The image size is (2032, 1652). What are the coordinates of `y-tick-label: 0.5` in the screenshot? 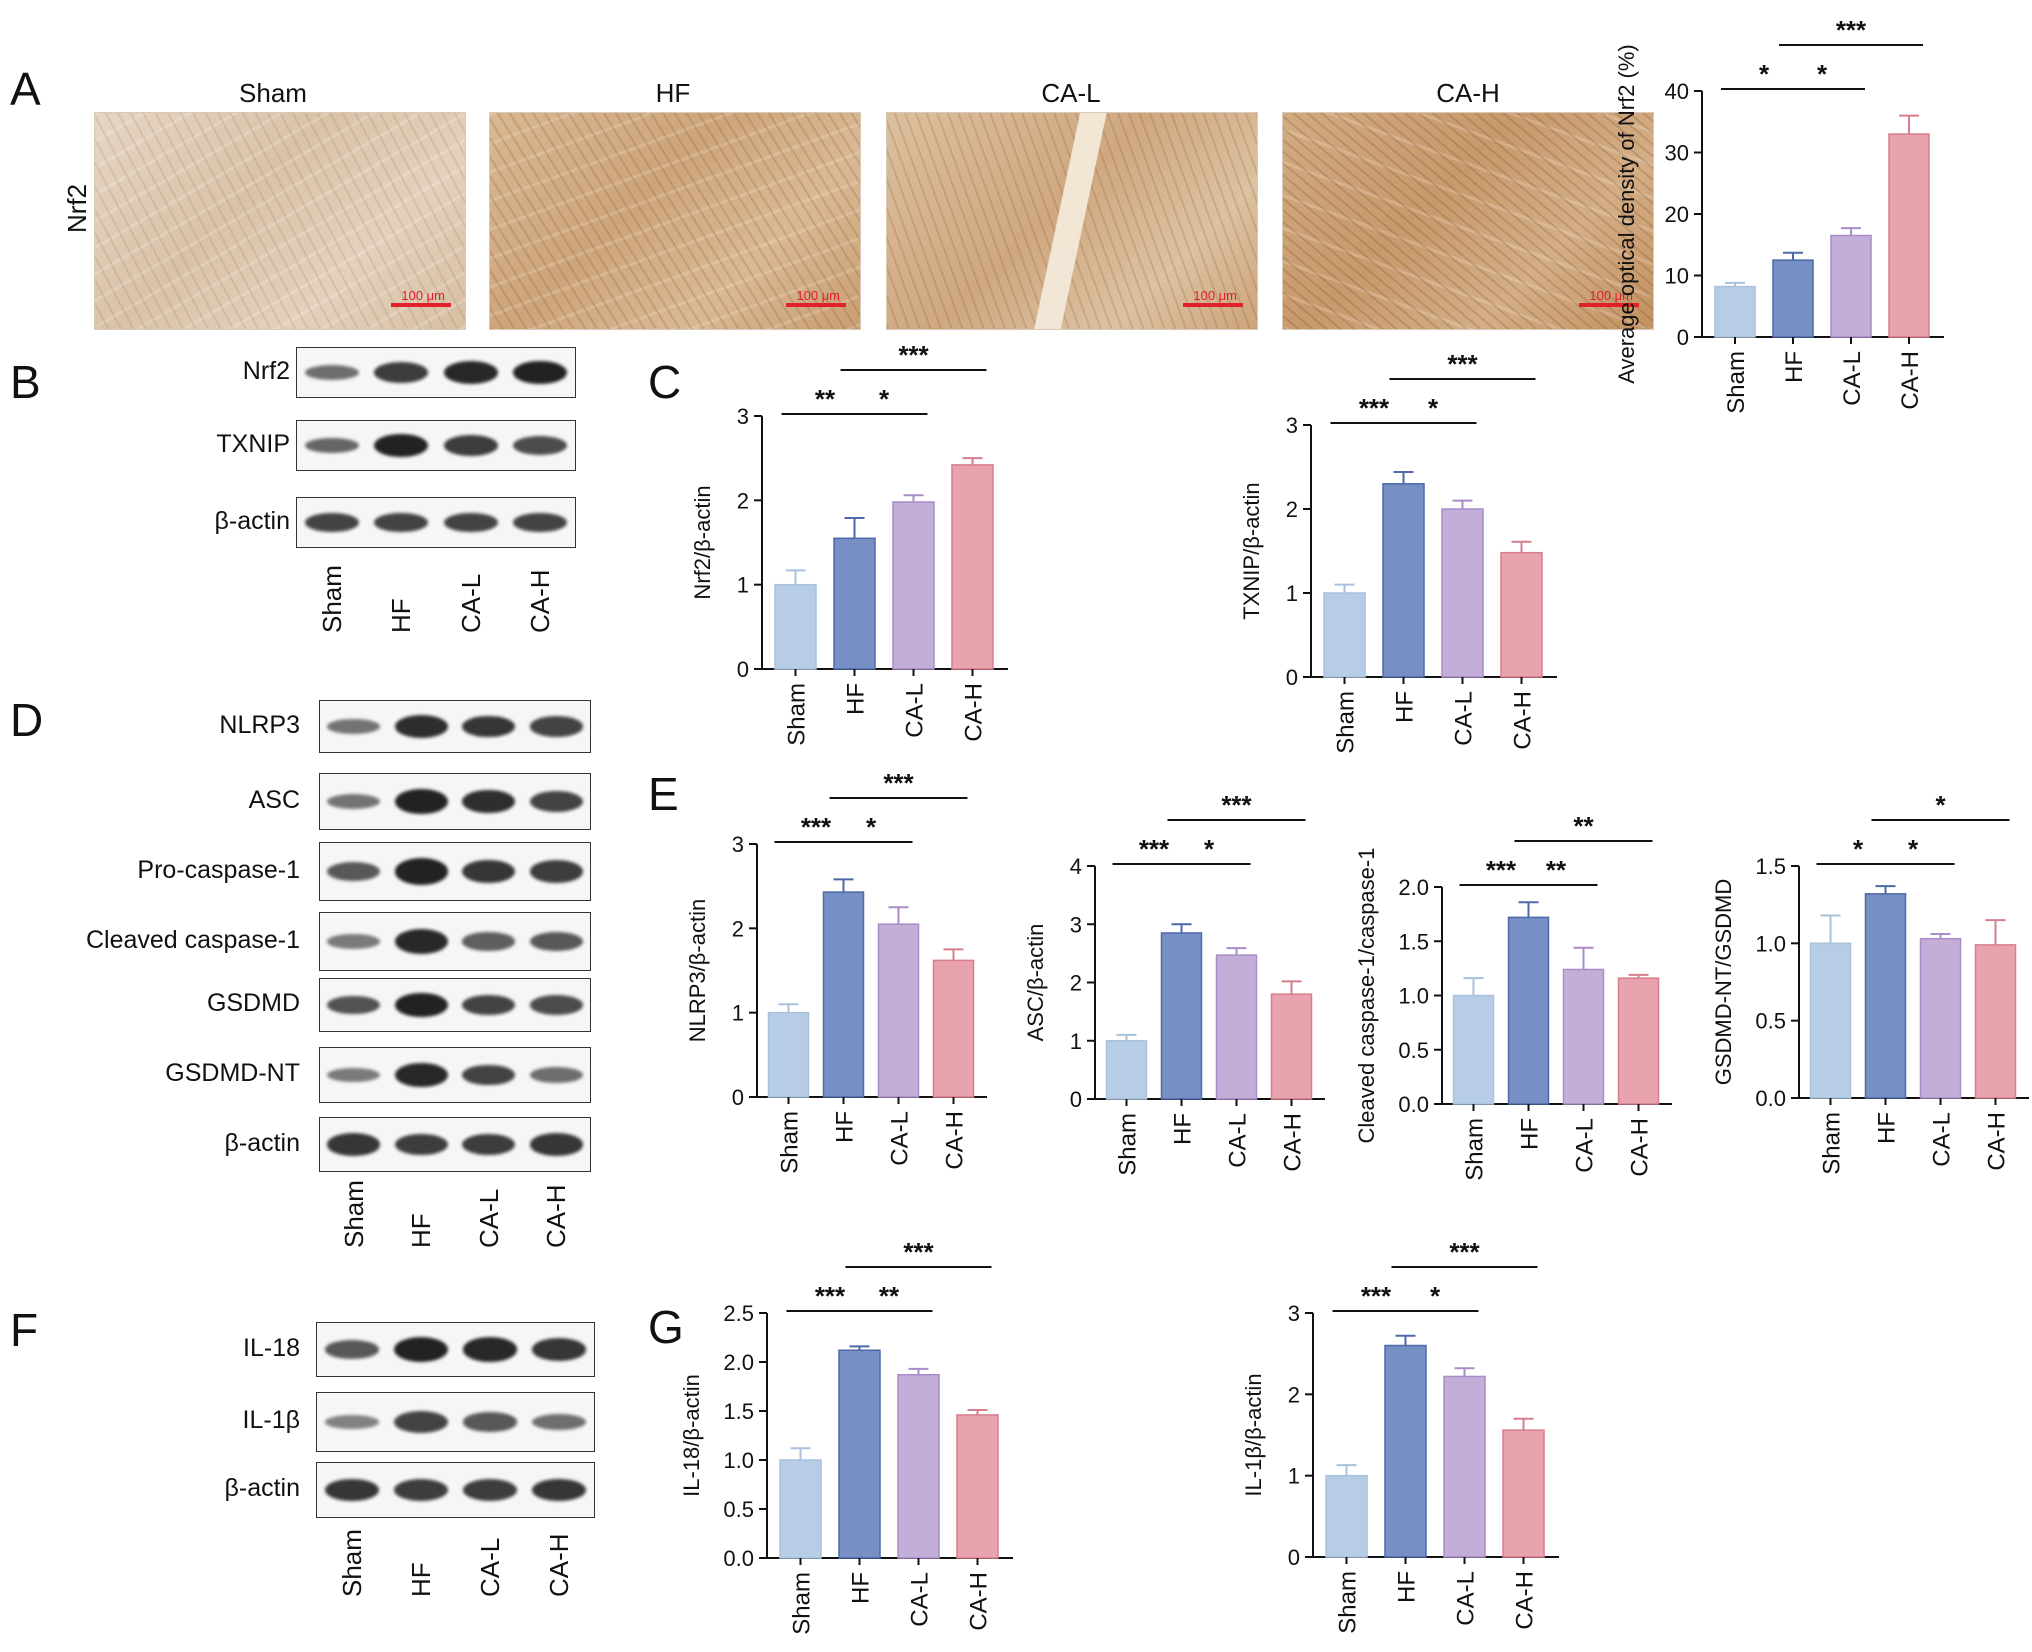 It's located at (738, 1509).